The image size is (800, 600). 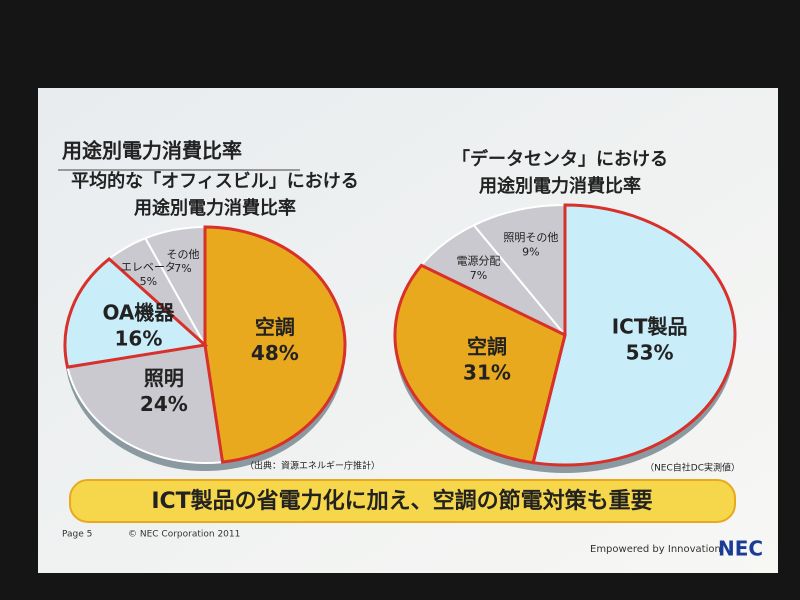 I want to click on slice-value-label: 31%, so click(x=487, y=372).